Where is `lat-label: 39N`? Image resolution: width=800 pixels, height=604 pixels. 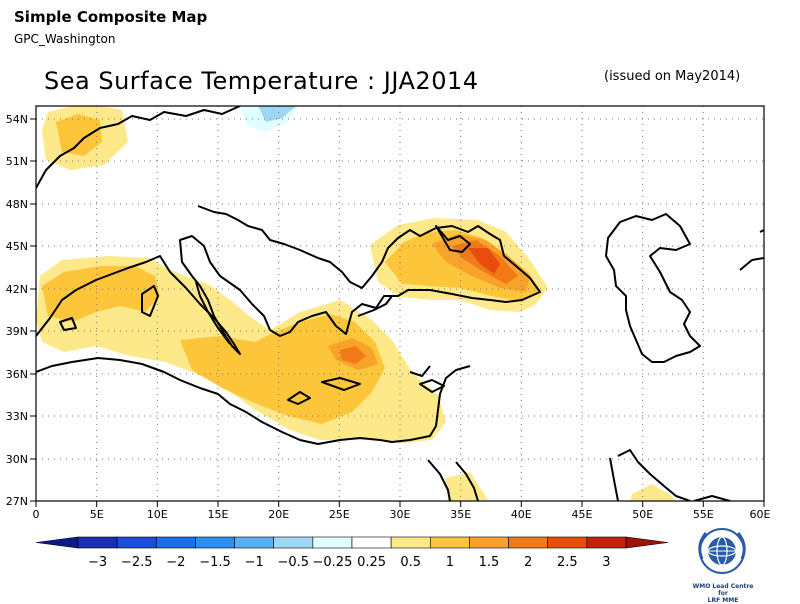 lat-label: 39N is located at coordinates (17, 331).